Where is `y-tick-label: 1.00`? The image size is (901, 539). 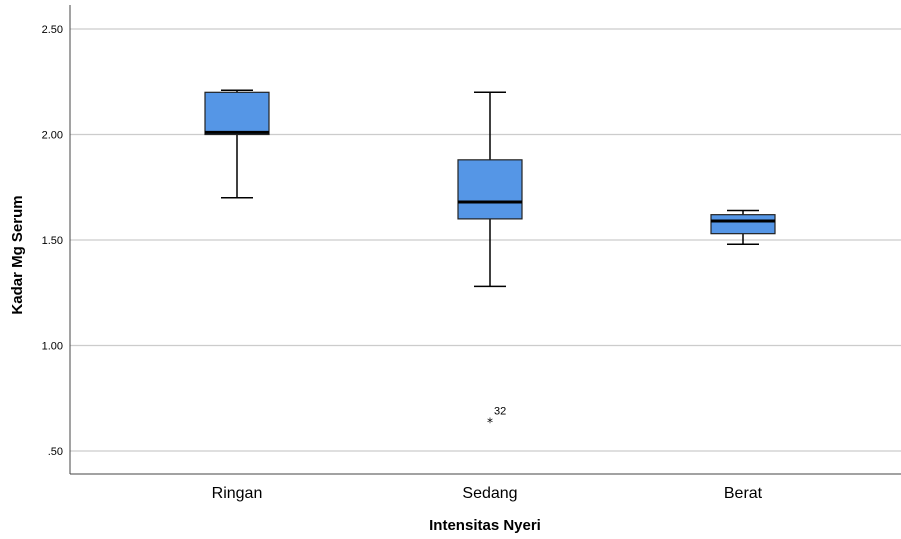 y-tick-label: 1.00 is located at coordinates (52, 347).